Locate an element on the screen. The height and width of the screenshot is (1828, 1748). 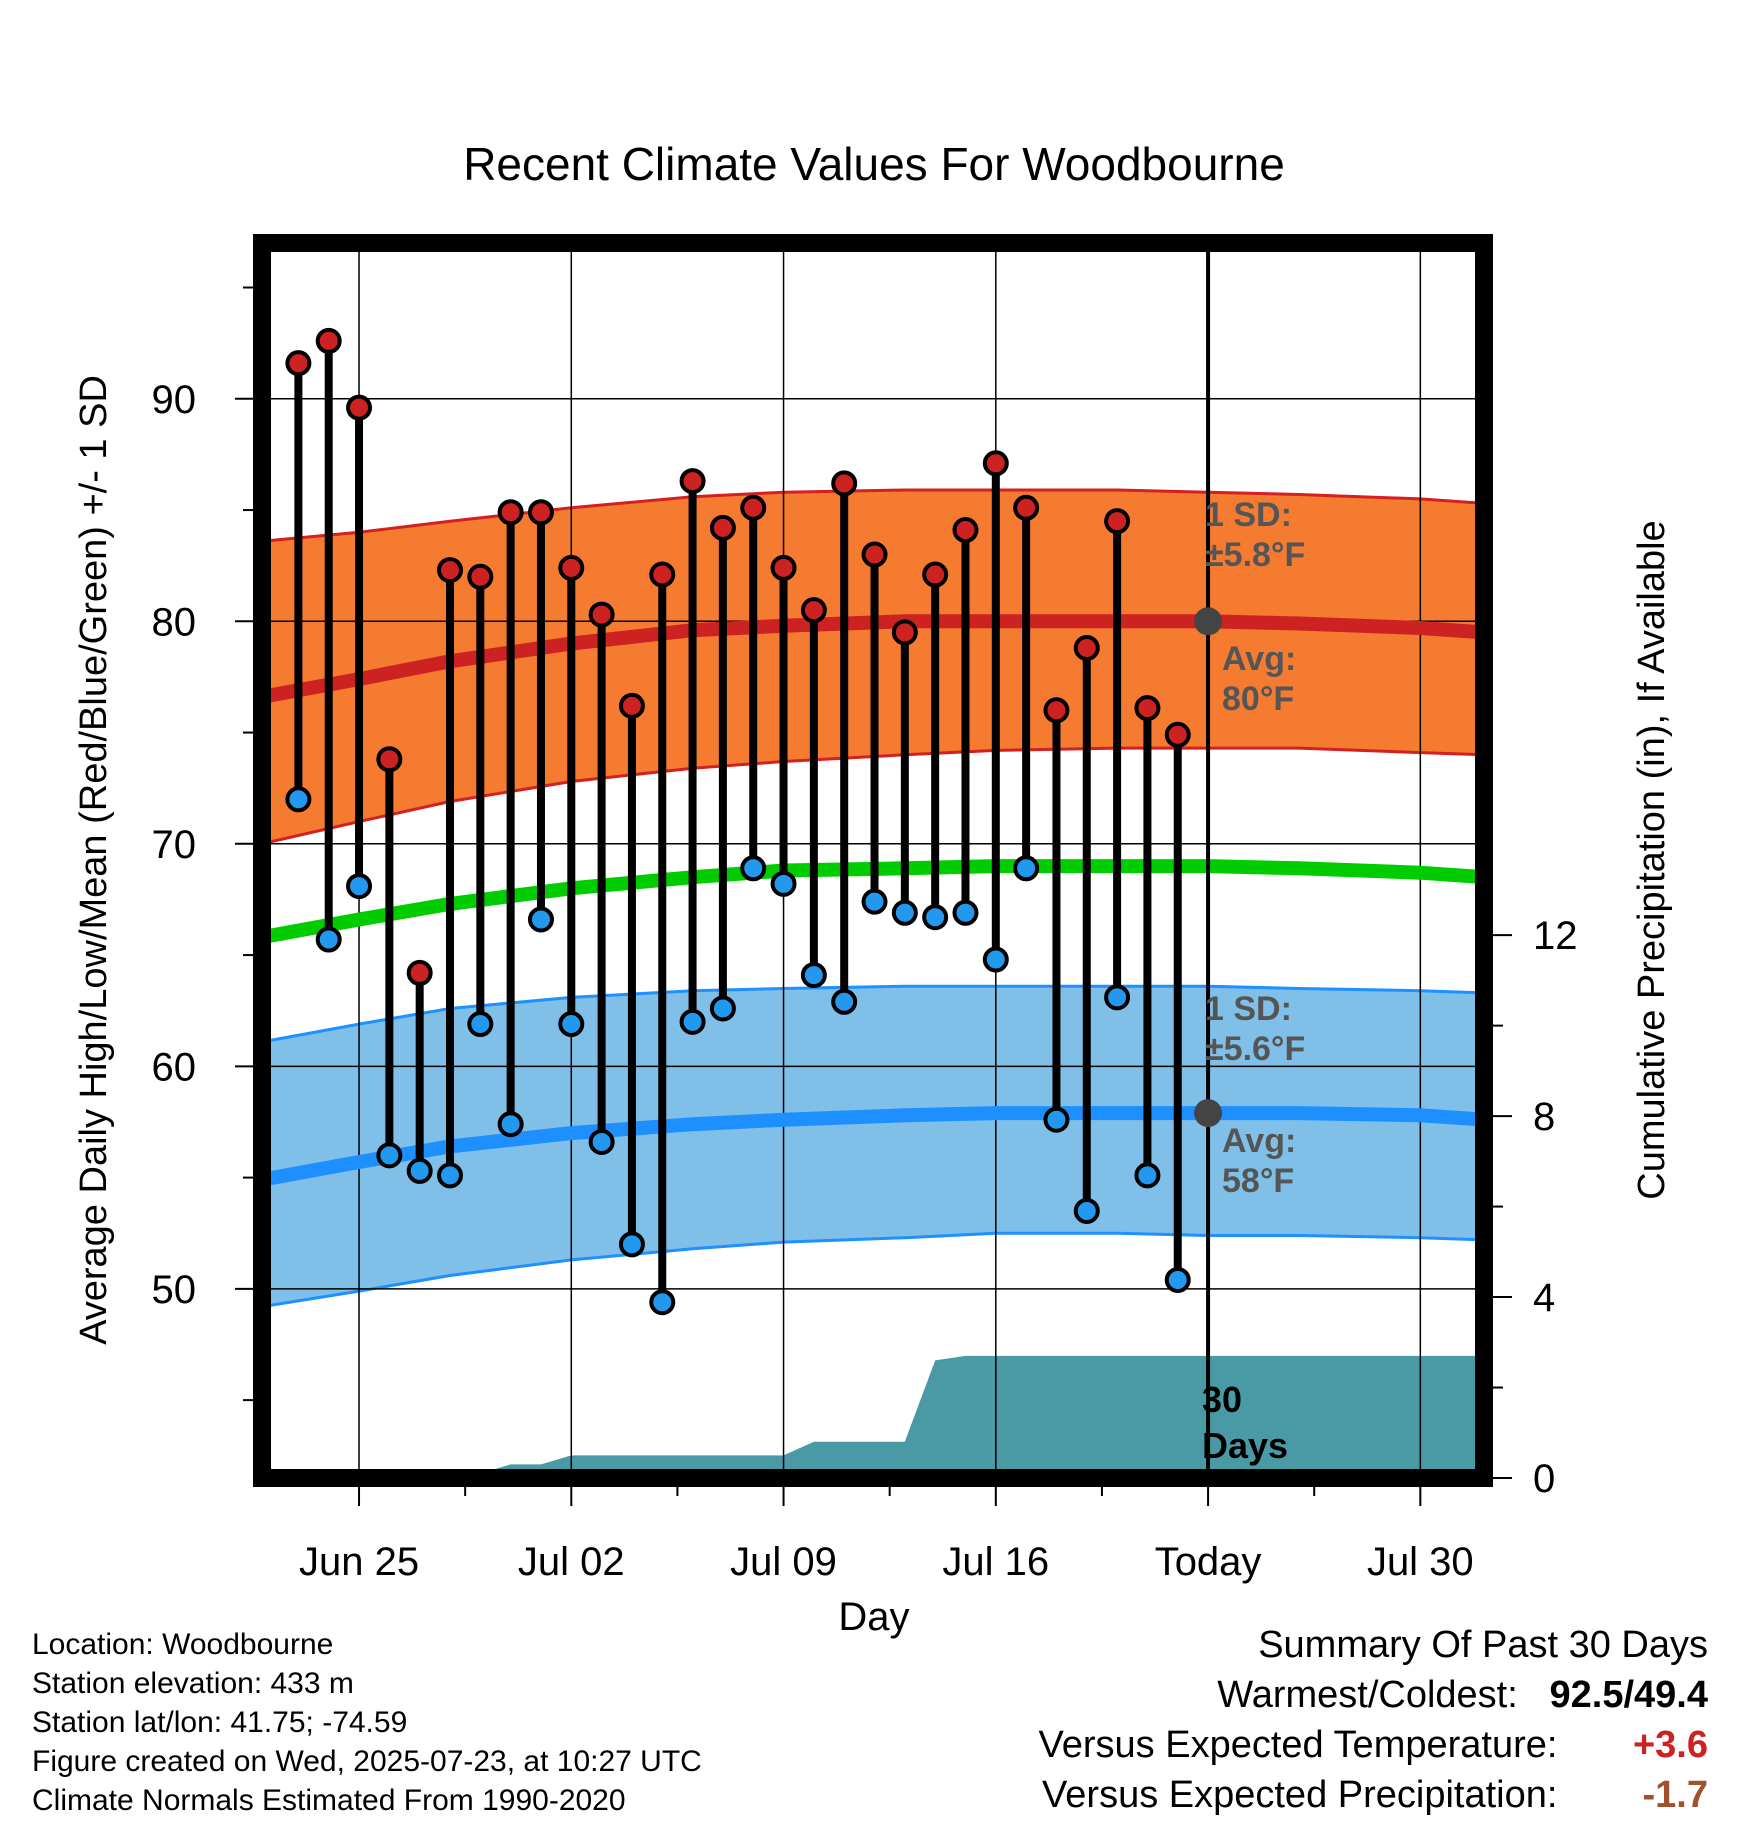
precip-anomaly-value: -1.7 is located at coordinates (1675, 1795).